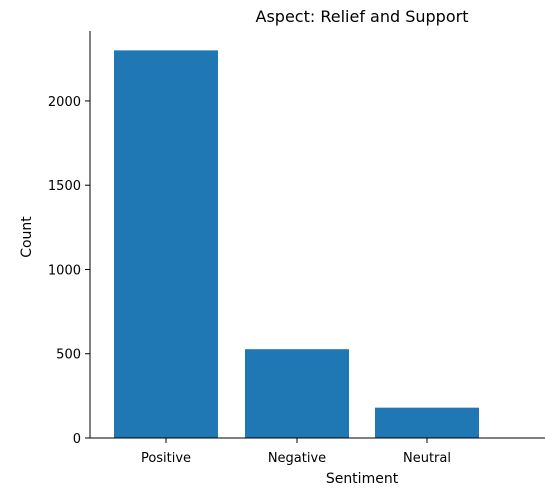  I want to click on x-tick-label-neutral: Neutral, so click(427, 458).